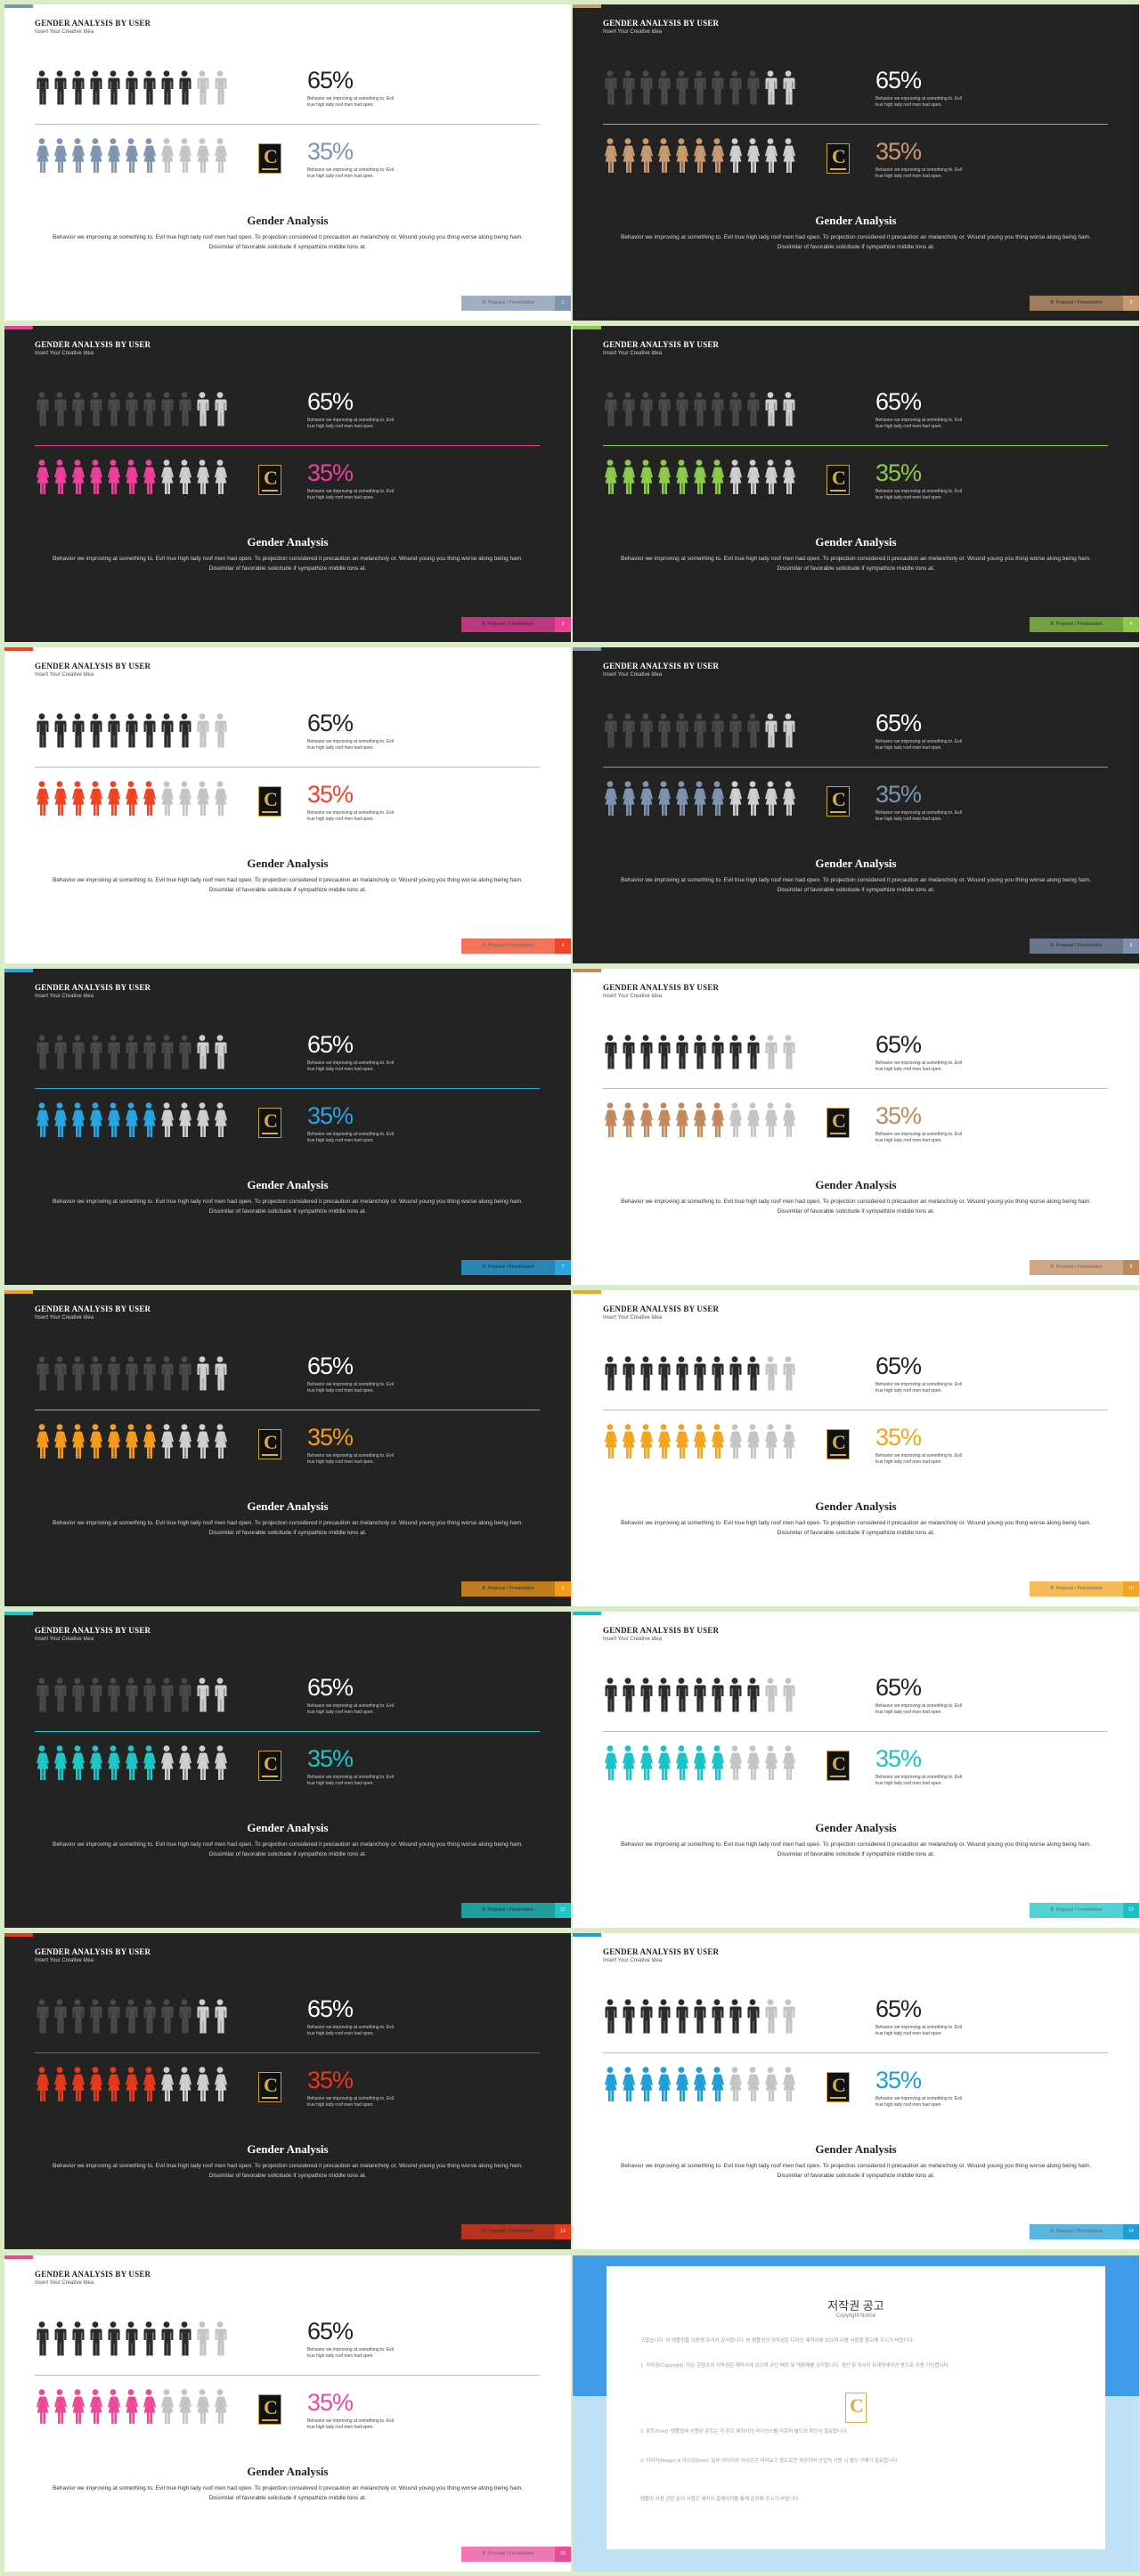  What do you see at coordinates (516, 303) in the screenshot?
I see `slide-footer: B. Proposal / Presentation 1` at bounding box center [516, 303].